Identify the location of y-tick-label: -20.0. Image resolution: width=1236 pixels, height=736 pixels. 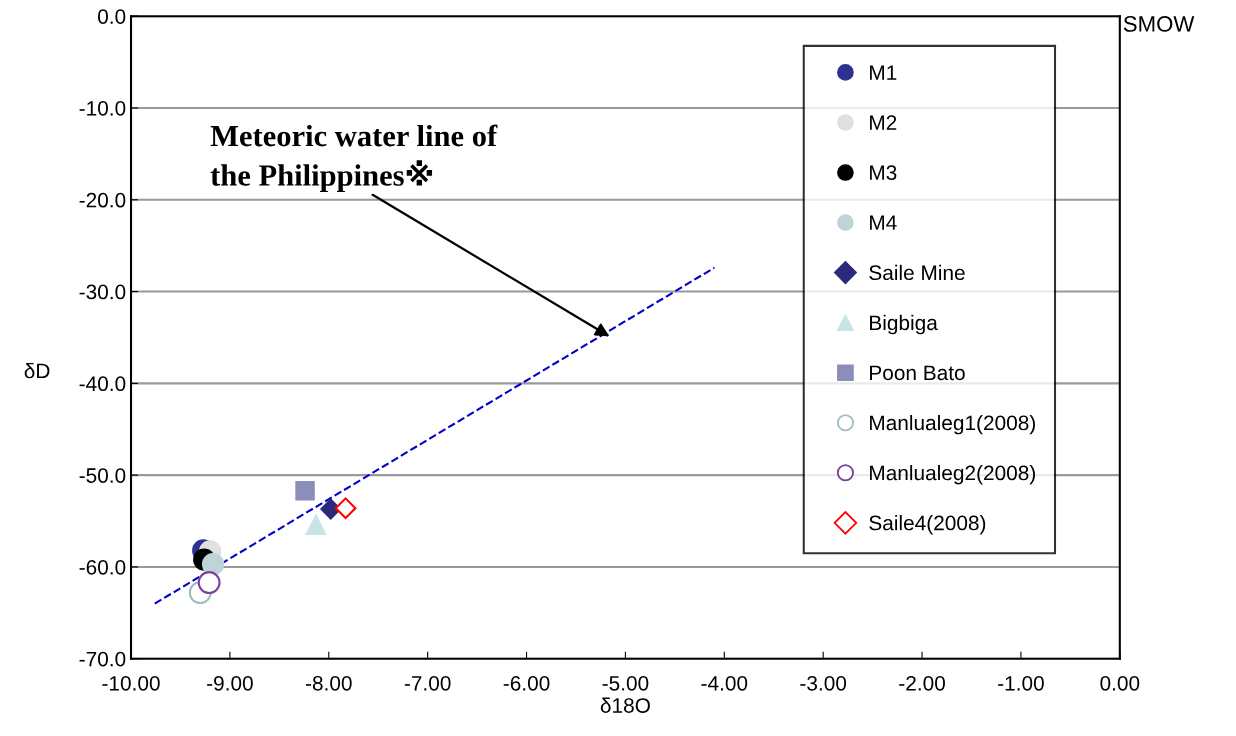
(102, 200).